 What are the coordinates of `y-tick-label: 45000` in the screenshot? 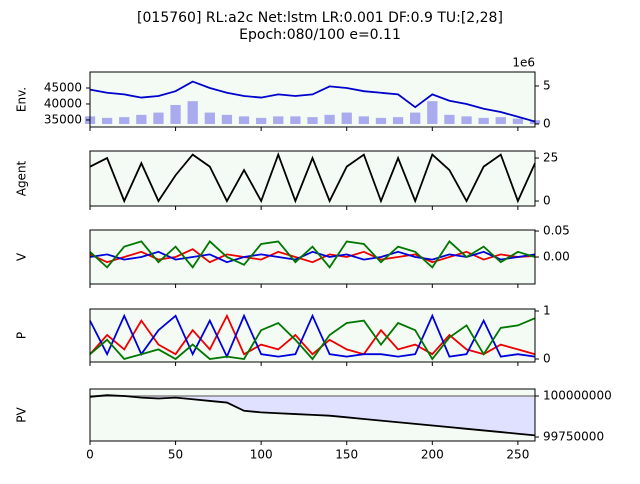 It's located at (63, 87).